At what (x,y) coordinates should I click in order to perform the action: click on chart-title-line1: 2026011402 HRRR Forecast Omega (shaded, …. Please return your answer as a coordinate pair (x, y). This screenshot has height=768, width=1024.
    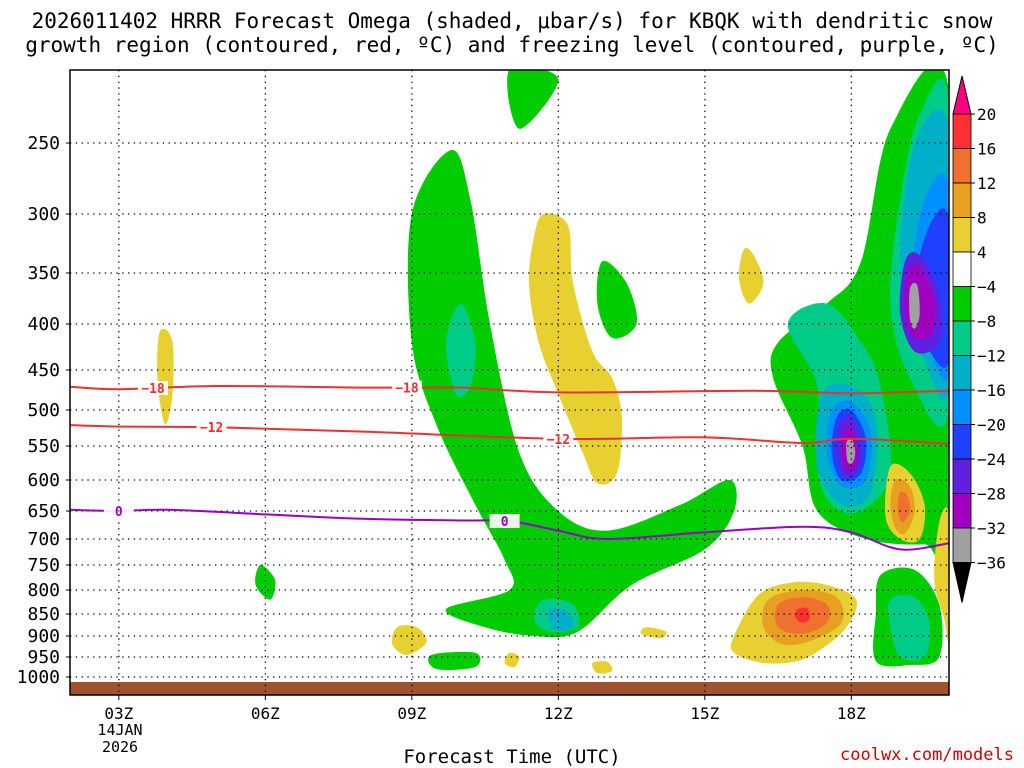
    Looking at the image, I should click on (512, 21).